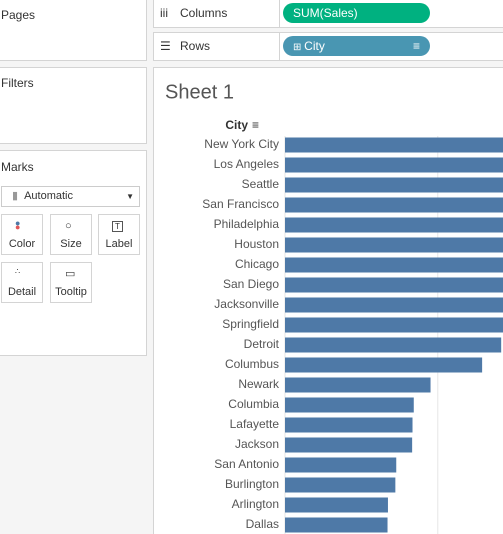  I want to click on button-label: Color, so click(22, 244).